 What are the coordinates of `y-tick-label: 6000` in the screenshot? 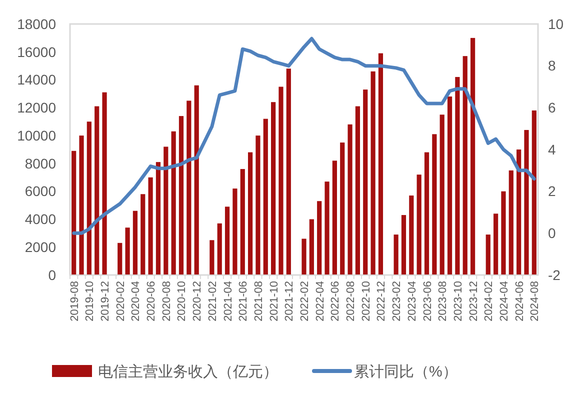 It's located at (40, 191).